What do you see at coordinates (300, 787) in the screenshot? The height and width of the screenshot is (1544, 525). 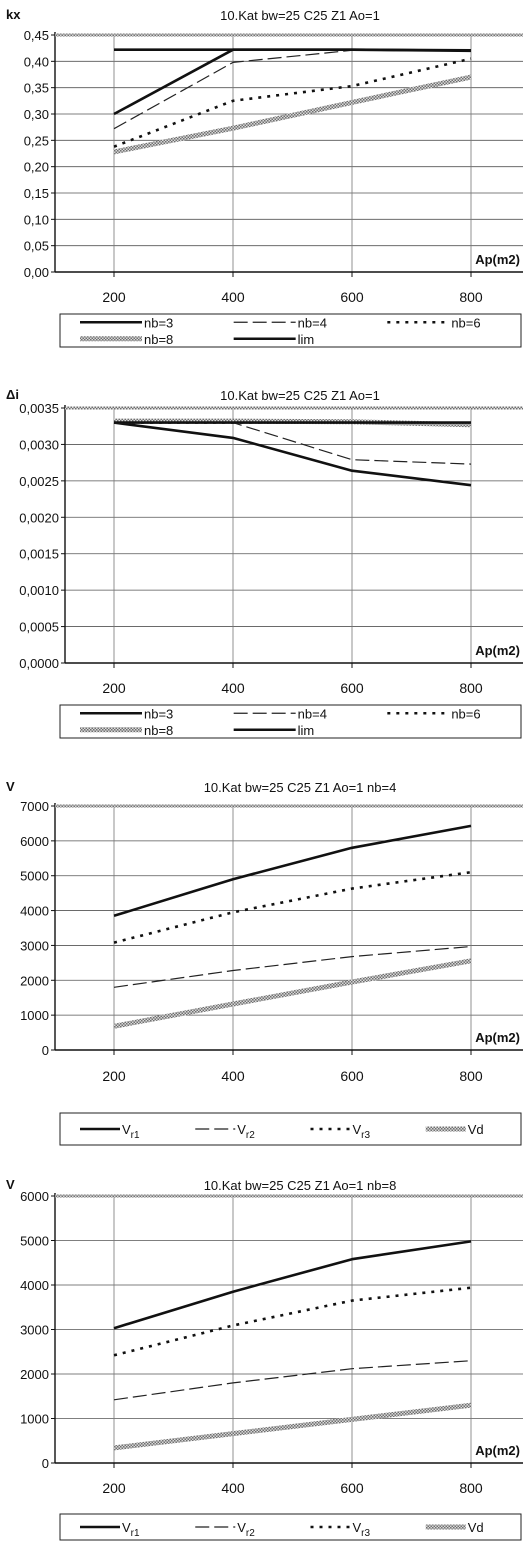 I see `chart-title: 10.Kat bw=25 C25 Z1 Ao=1 nb=4` at bounding box center [300, 787].